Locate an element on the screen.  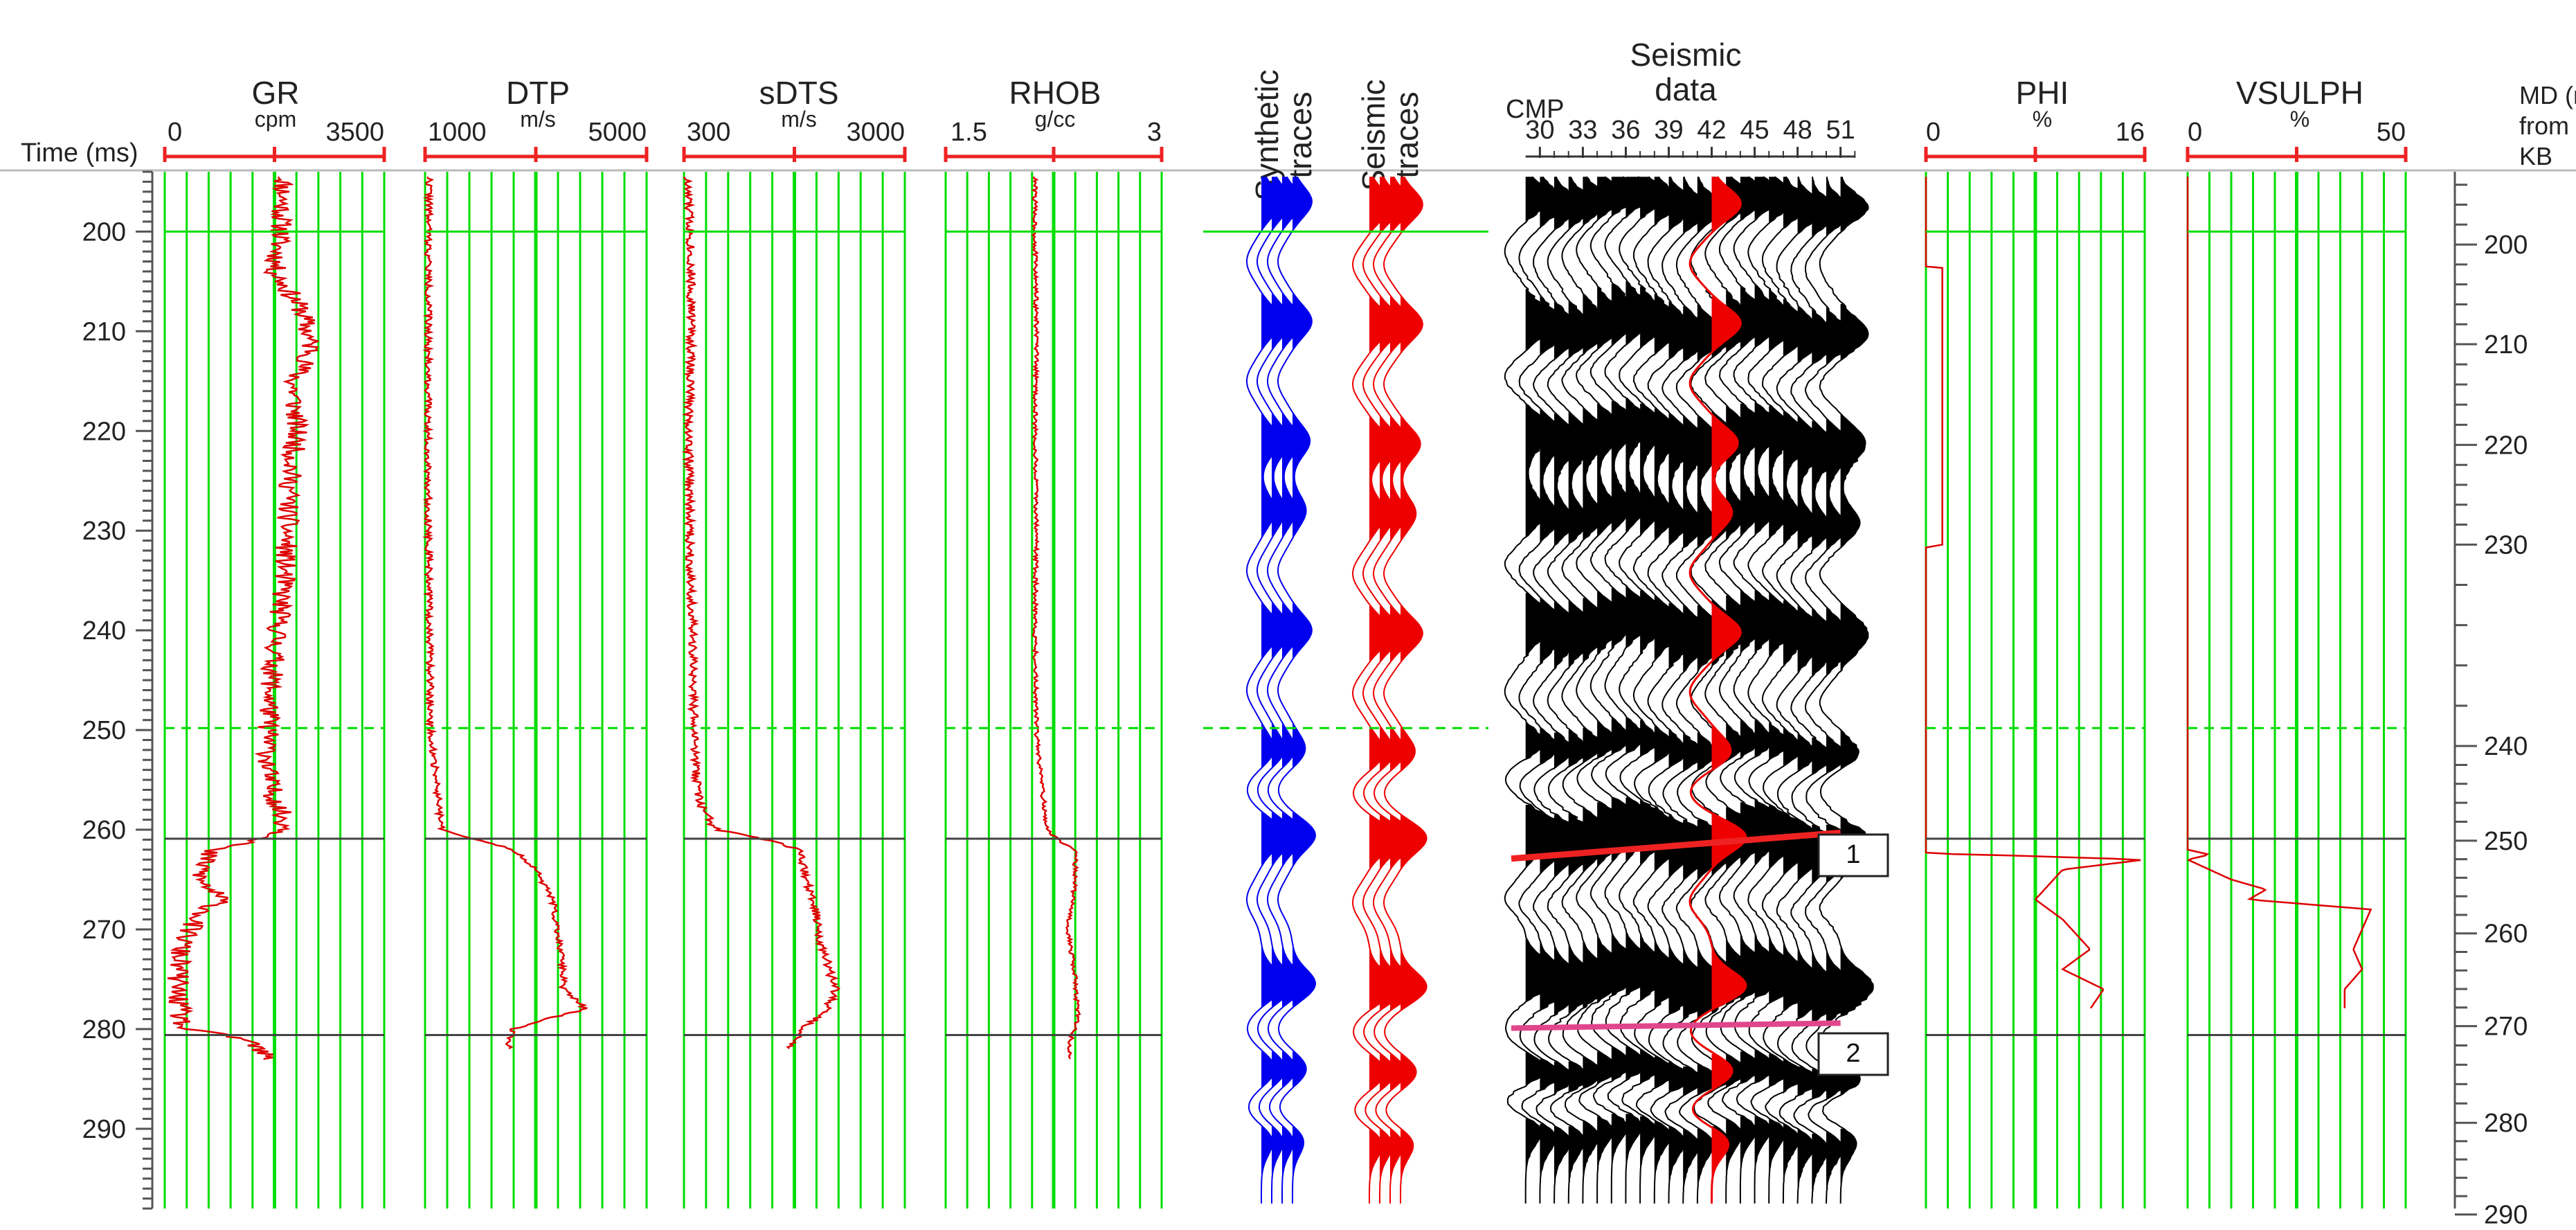
vsulph-min-label: 0 is located at coordinates (2195, 132).